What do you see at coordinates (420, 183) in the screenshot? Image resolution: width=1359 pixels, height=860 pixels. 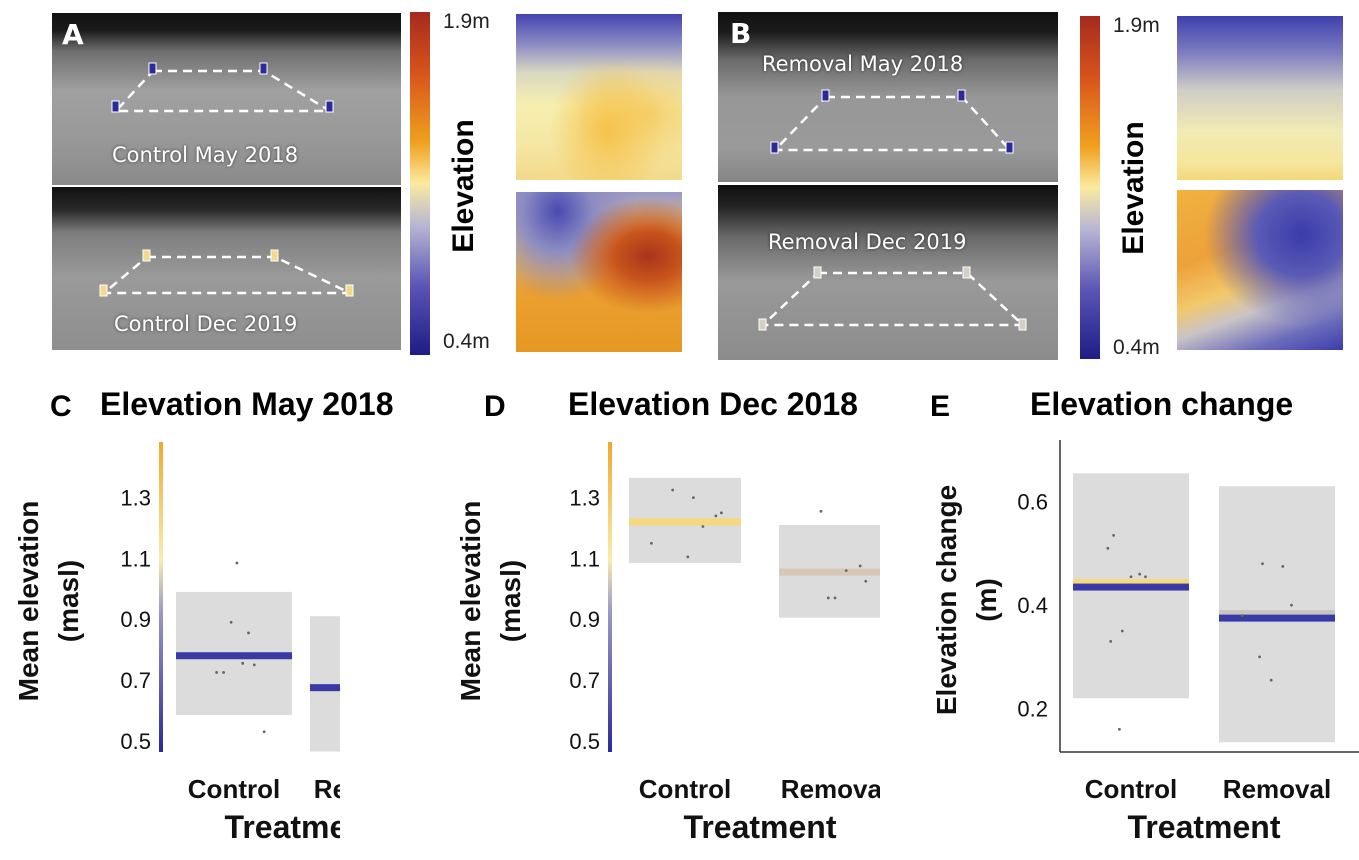 I see `colorbar-a` at bounding box center [420, 183].